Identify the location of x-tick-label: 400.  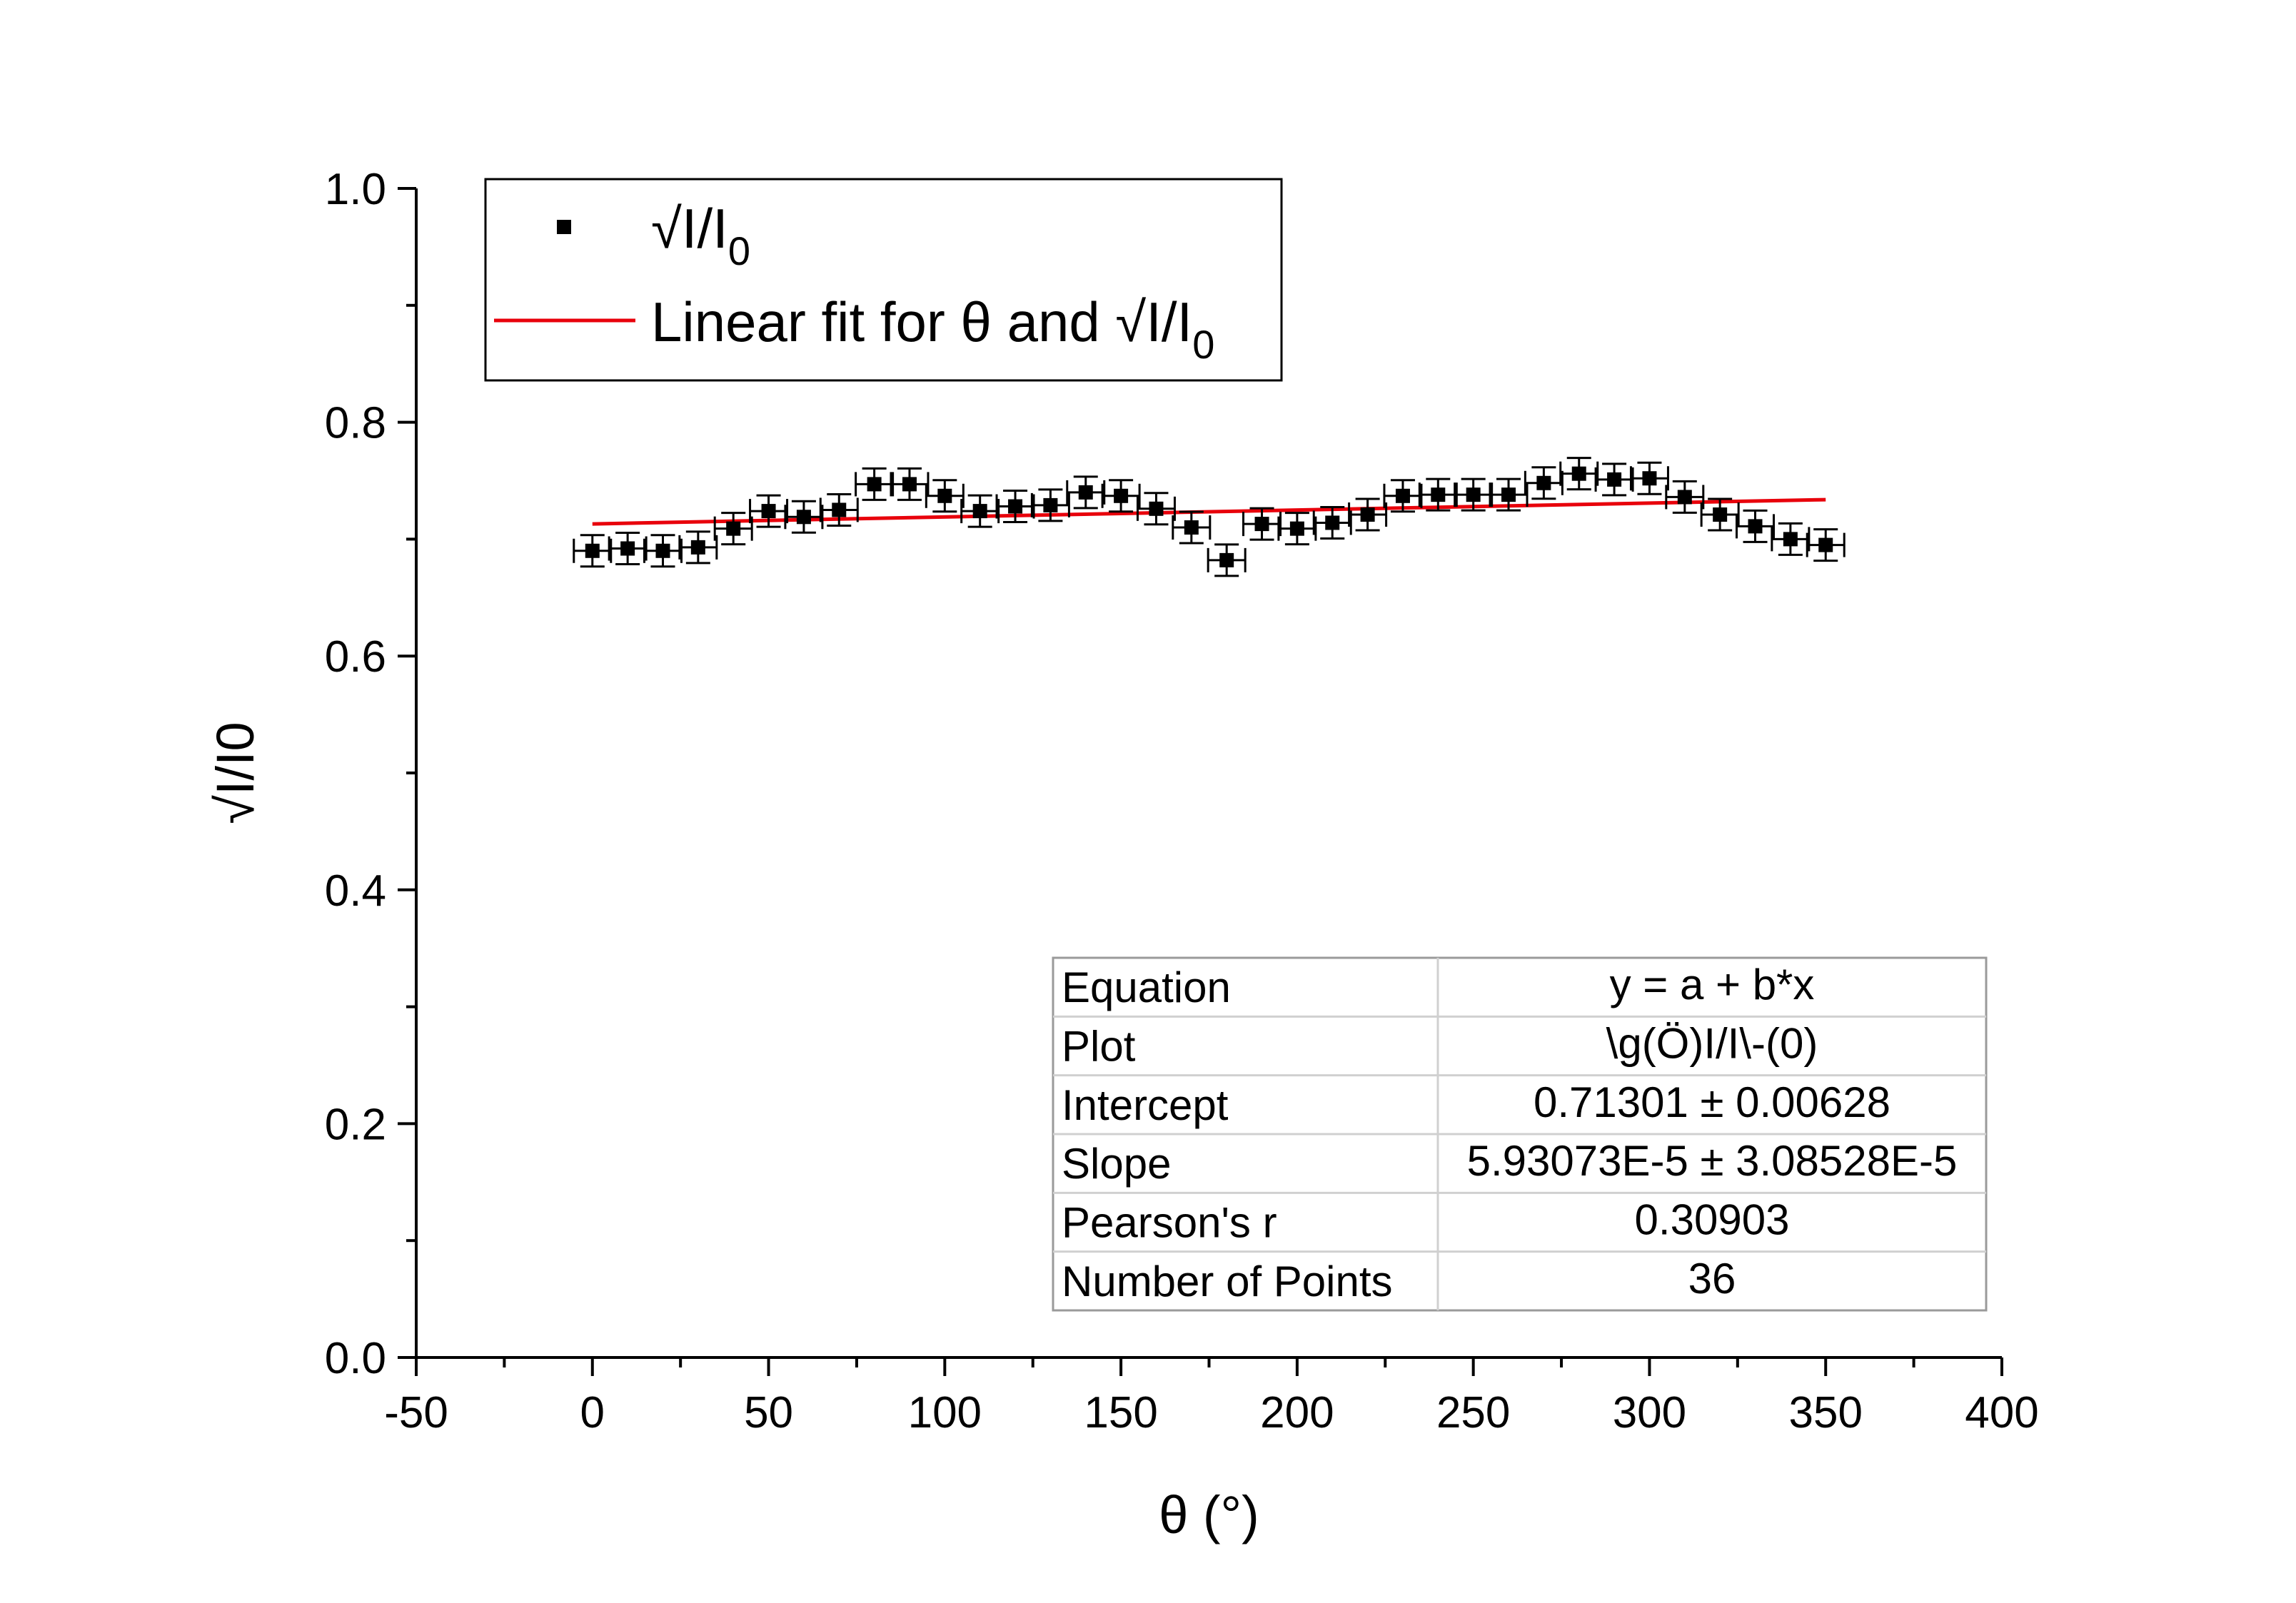
(2002, 1412).